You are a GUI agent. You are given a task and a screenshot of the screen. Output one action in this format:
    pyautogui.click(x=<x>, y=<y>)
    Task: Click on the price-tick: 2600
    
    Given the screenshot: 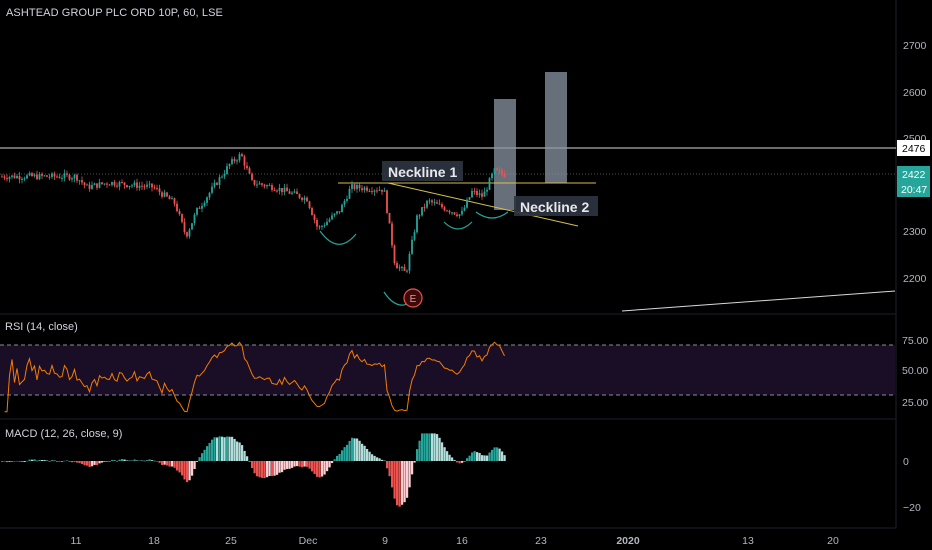 What is the action you would take?
    pyautogui.click(x=915, y=93)
    